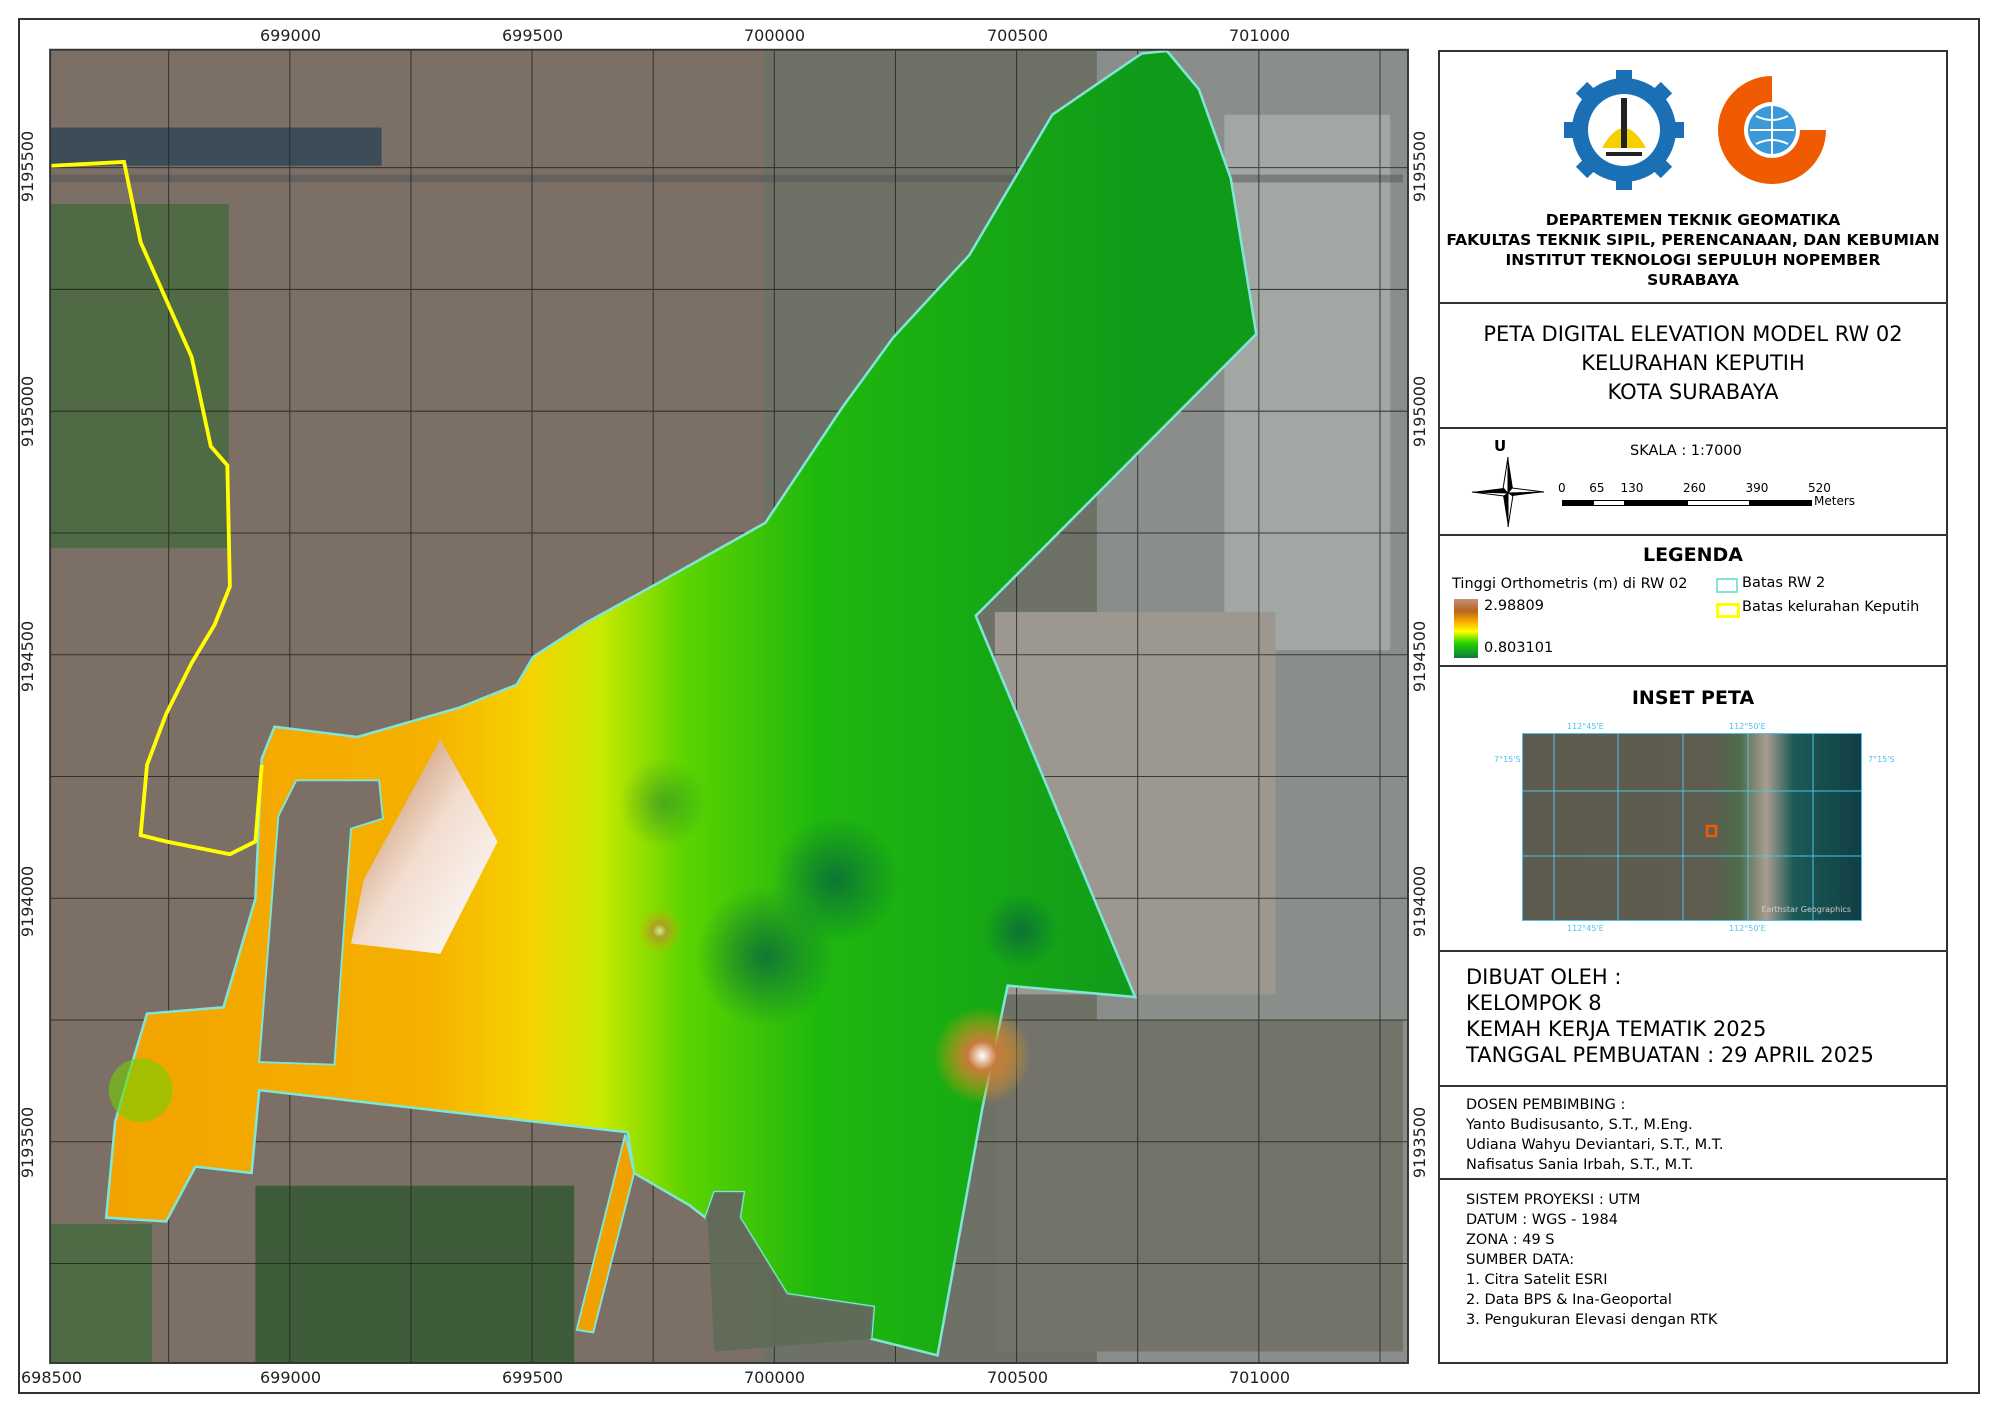 The image size is (2000, 1414). I want to click on institution-line: SURABAYA, so click(1693, 280).